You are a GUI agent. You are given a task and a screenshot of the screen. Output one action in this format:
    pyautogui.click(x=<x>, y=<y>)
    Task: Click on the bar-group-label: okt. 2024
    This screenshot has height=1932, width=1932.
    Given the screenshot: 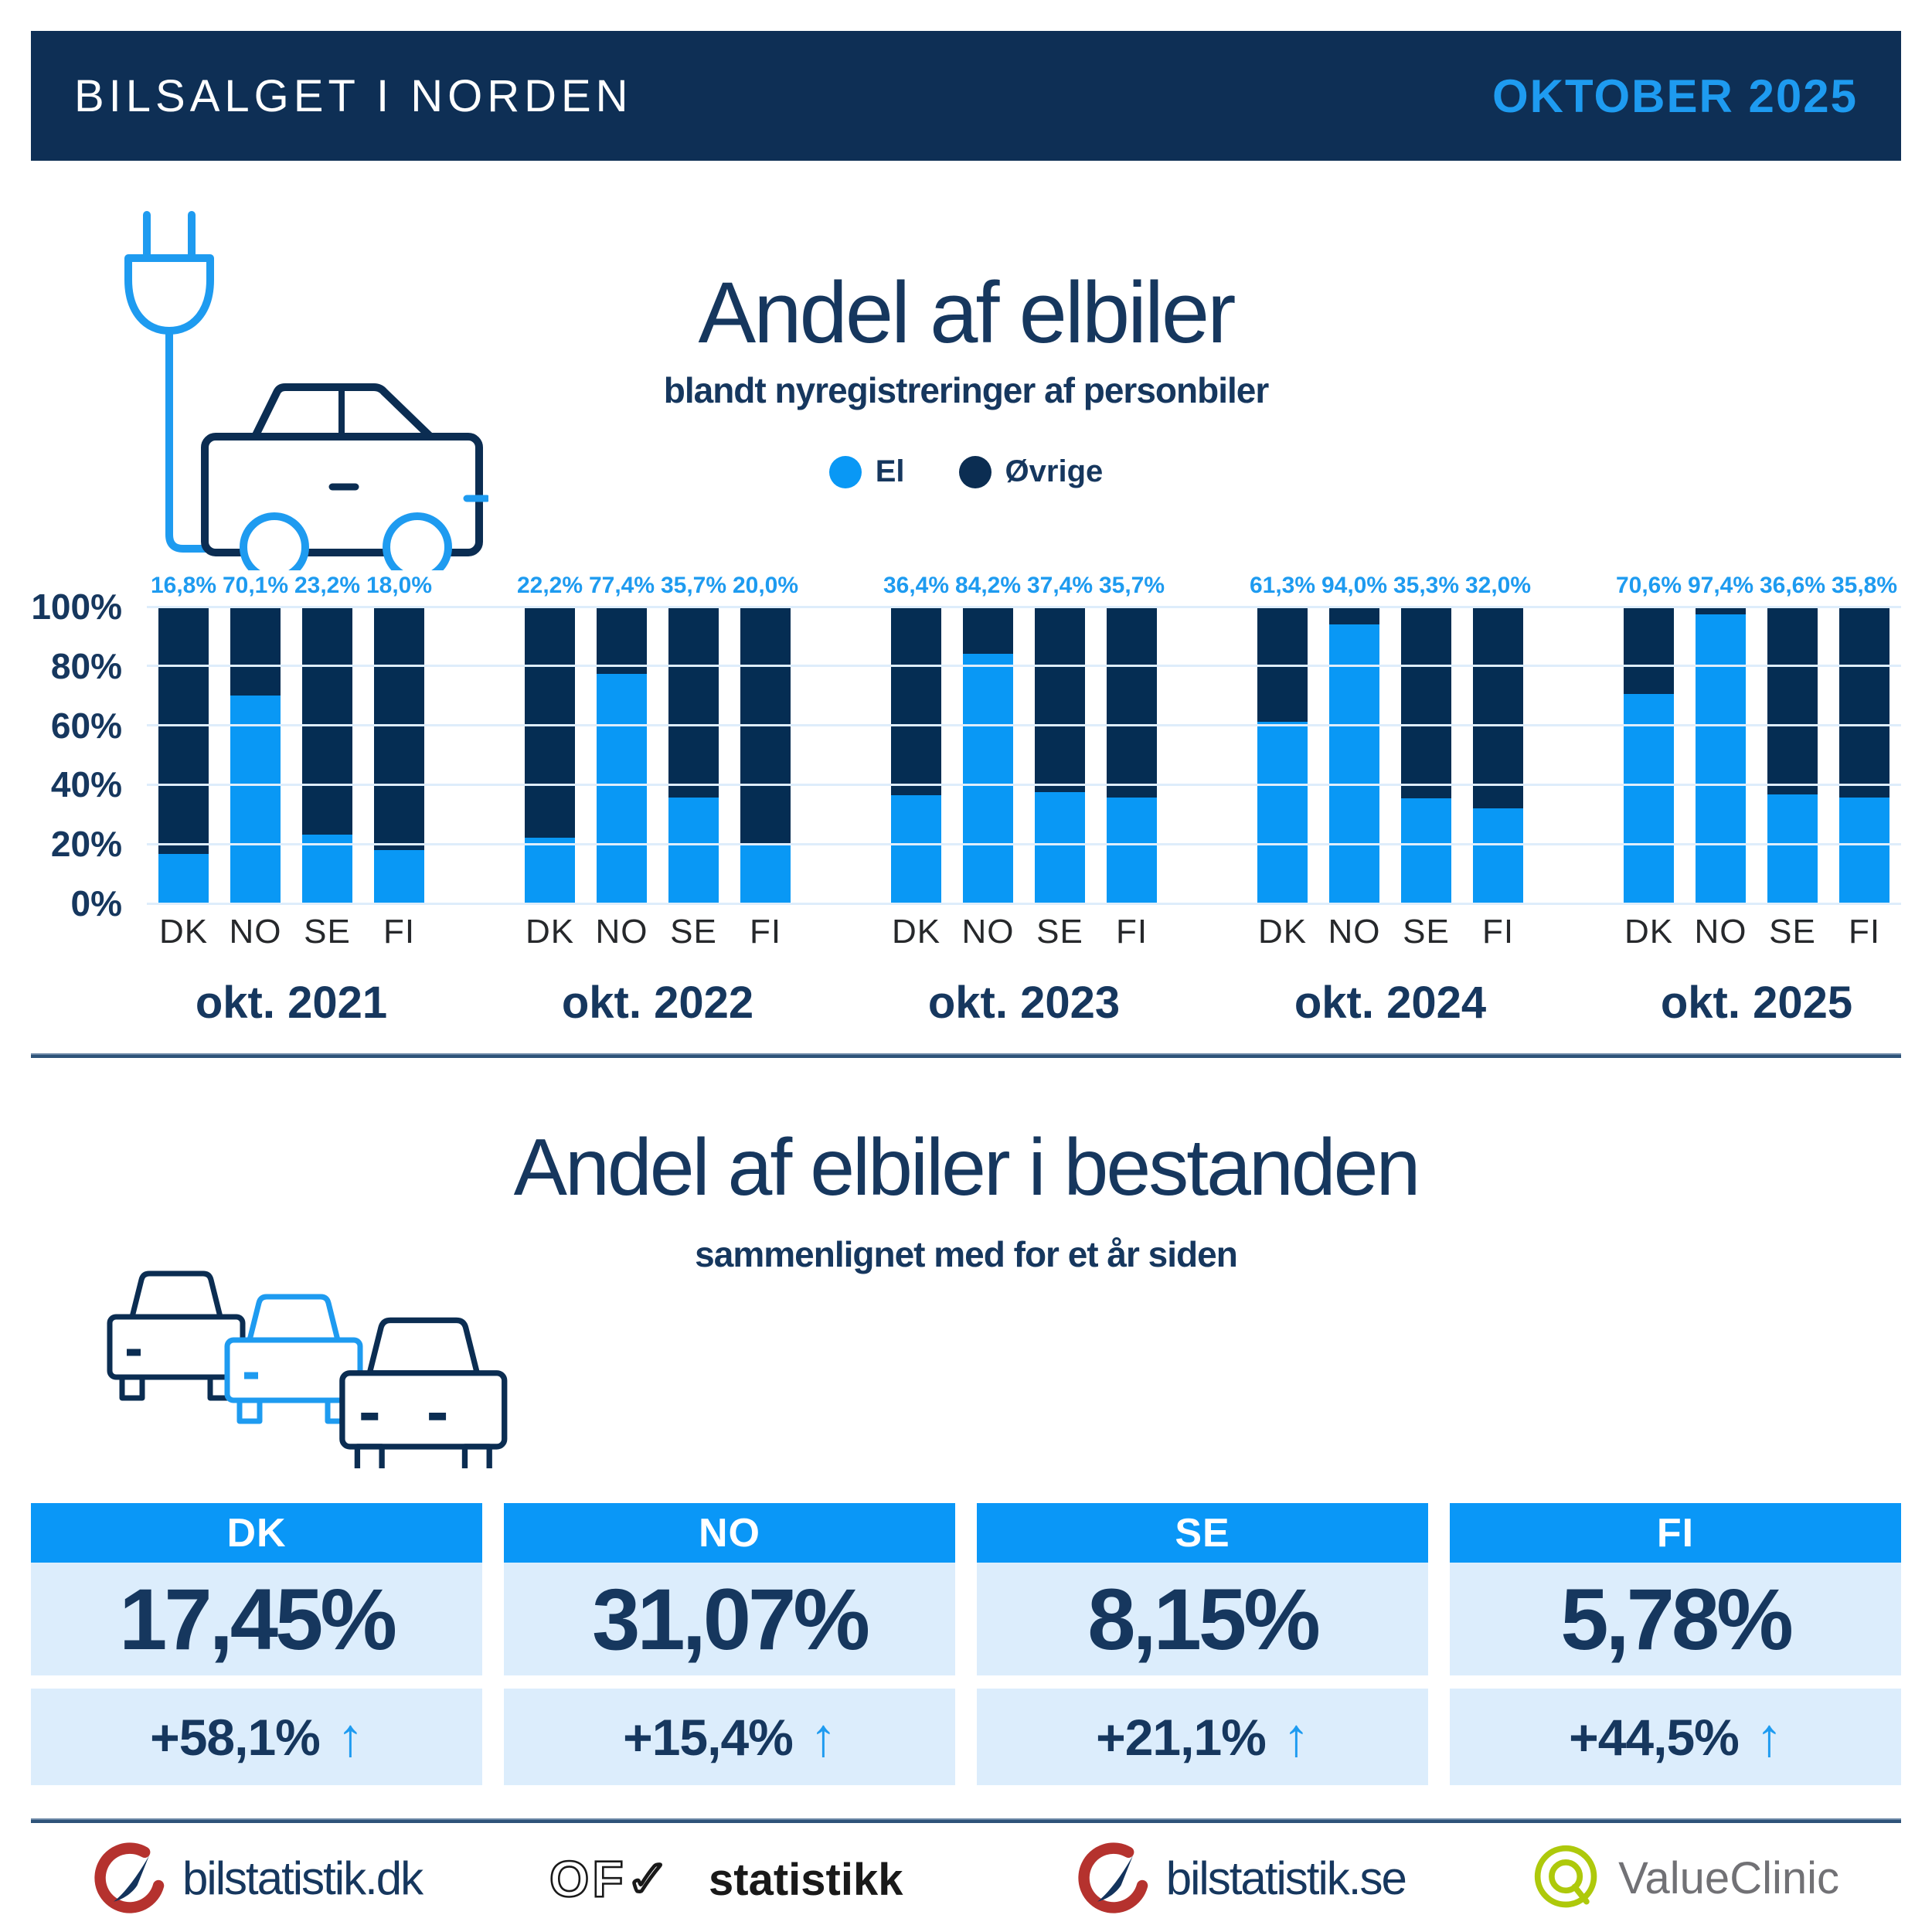 What is the action you would take?
    pyautogui.click(x=1390, y=1003)
    